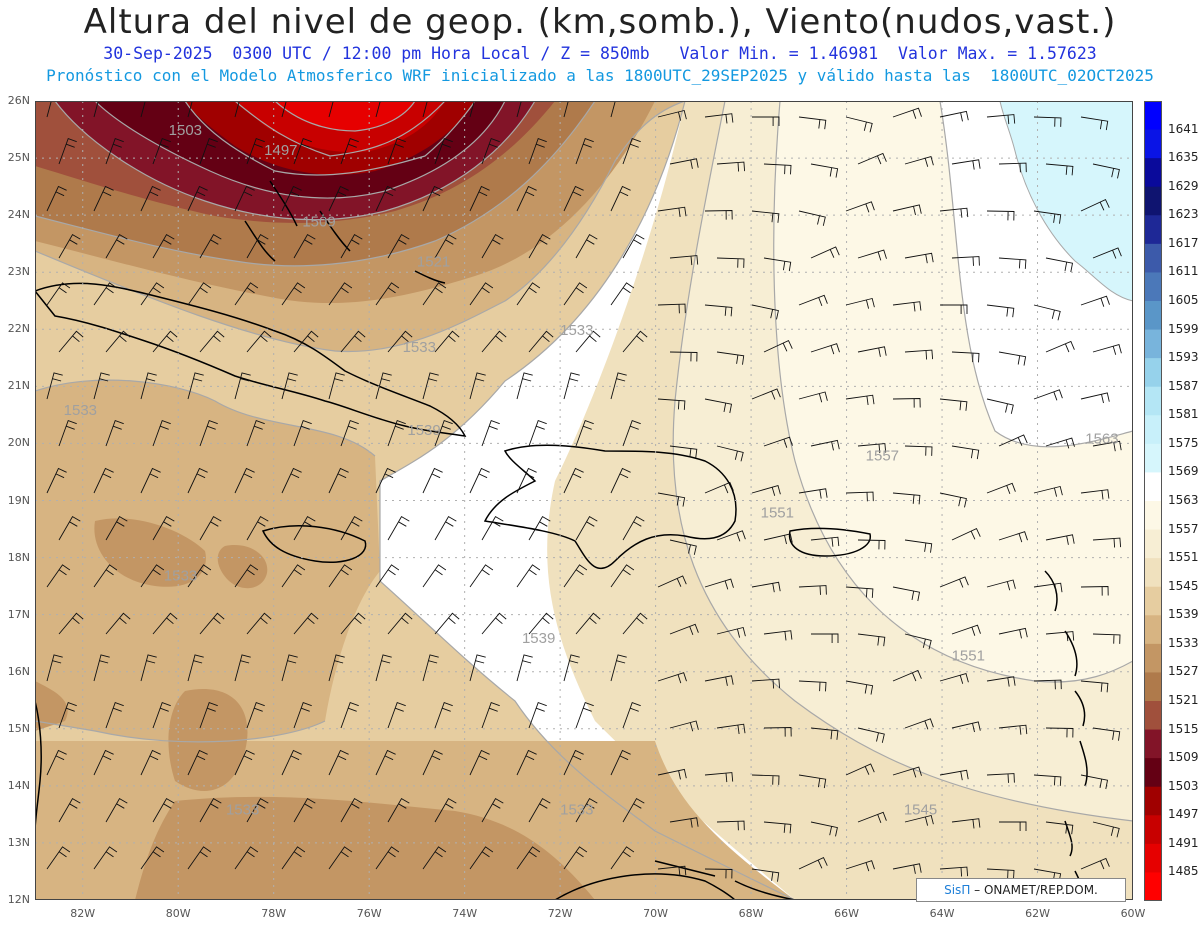 This screenshot has height=927, width=1200. Describe the element at coordinates (314, 544) in the screenshot. I see `coastline-jamaica` at that location.